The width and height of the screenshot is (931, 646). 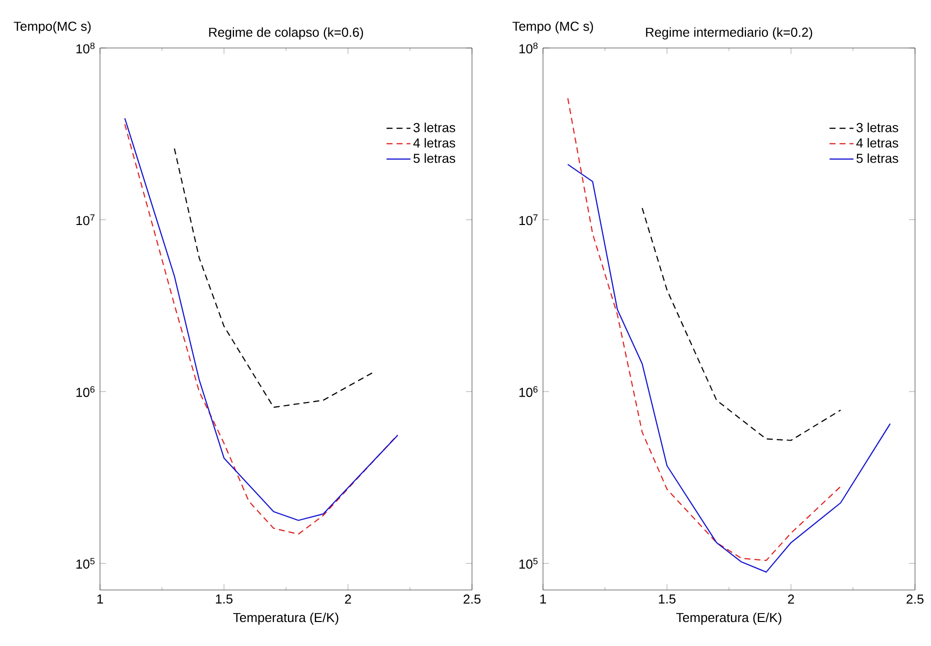 What do you see at coordinates (52, 27) in the screenshot?
I see `y-axis-title: Tempo(MC s)` at bounding box center [52, 27].